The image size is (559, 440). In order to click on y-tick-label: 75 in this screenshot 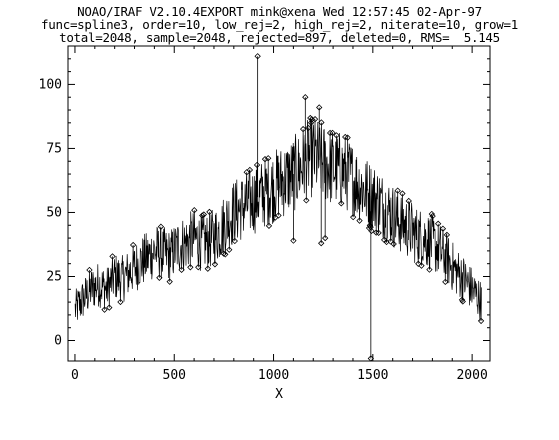, I will do `click(54, 148)`.